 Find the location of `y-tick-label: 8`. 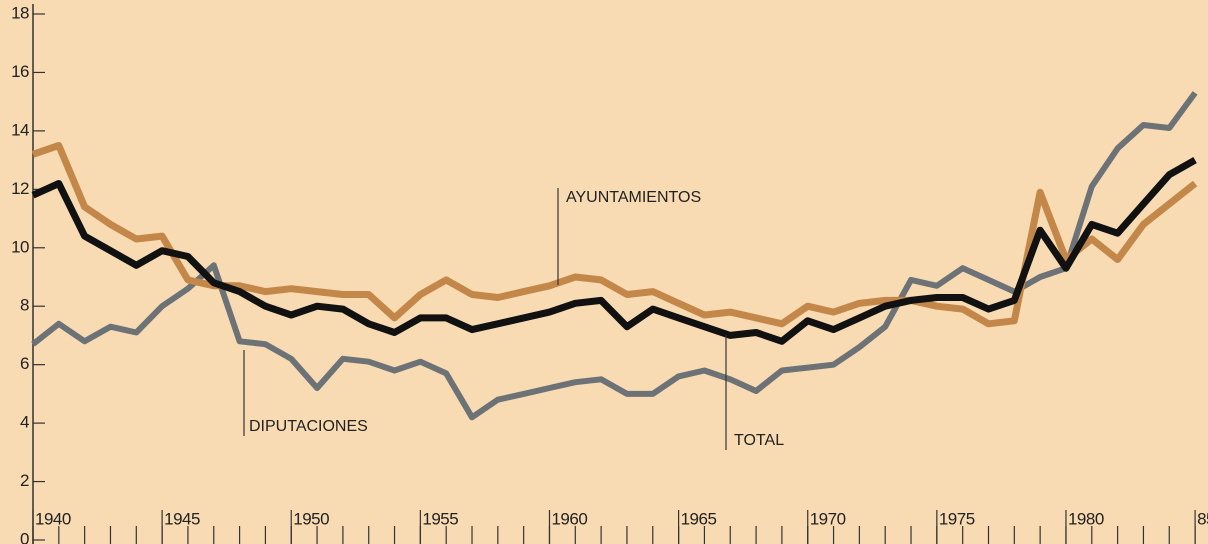

y-tick-label: 8 is located at coordinates (24, 305).